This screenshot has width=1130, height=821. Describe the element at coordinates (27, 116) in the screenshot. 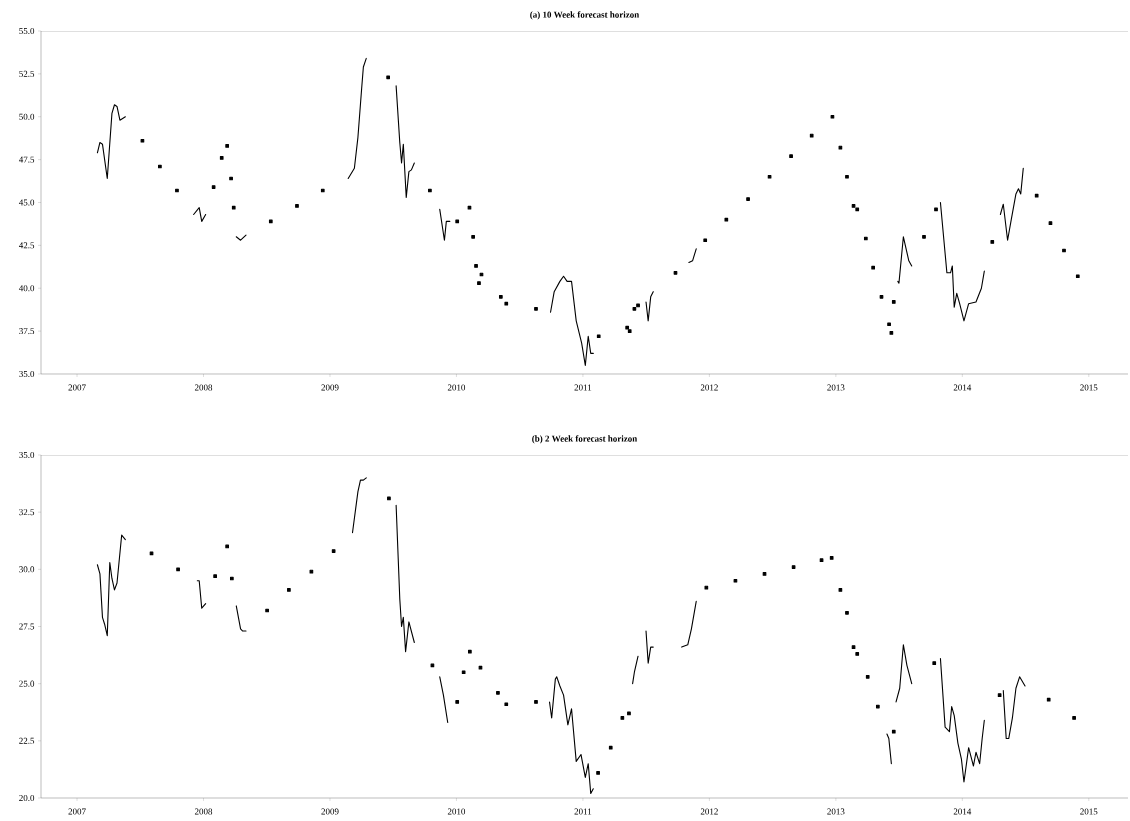

I see `y-tick-label: 50.0` at that location.